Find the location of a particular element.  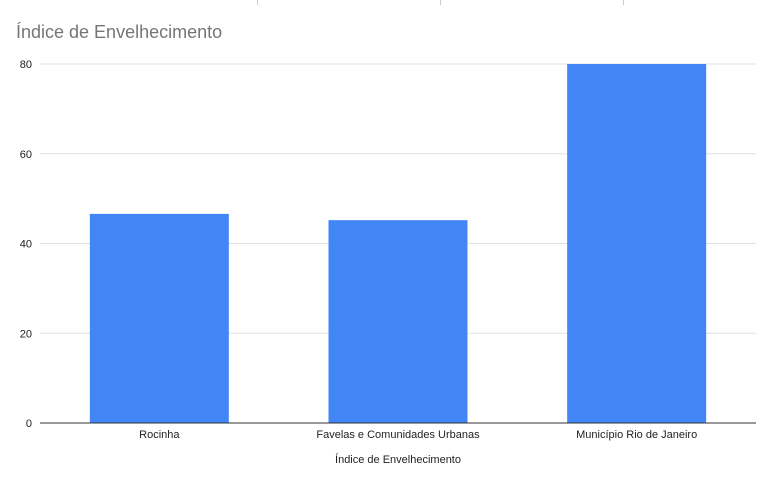

y-tick-label: 0 is located at coordinates (29, 424).